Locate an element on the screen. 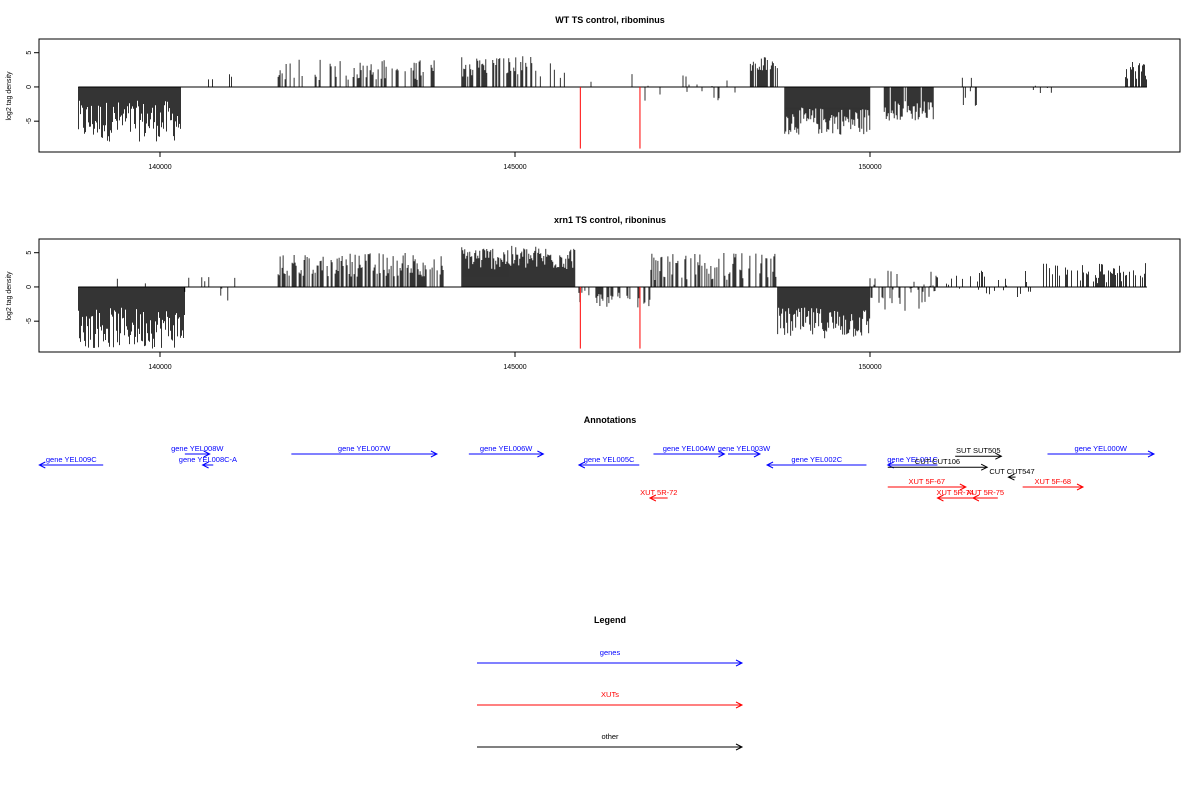  legend-entry: genes is located at coordinates (610, 657).